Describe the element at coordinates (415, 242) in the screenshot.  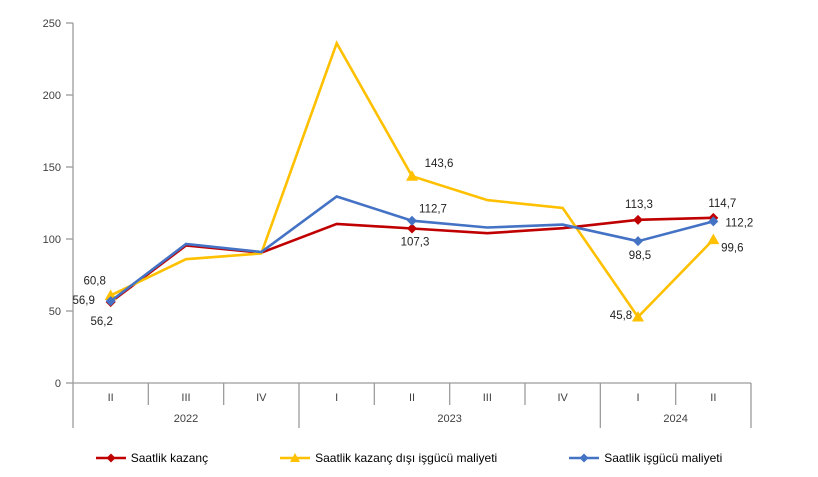
I see `data-label: 107,3` at that location.